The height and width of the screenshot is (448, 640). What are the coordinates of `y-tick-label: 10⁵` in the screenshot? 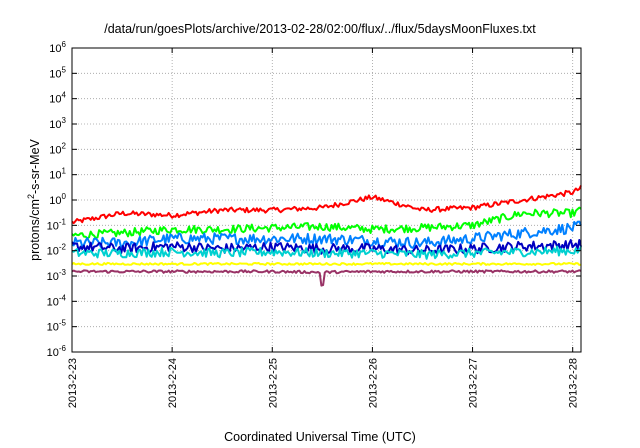 It's located at (57, 72).